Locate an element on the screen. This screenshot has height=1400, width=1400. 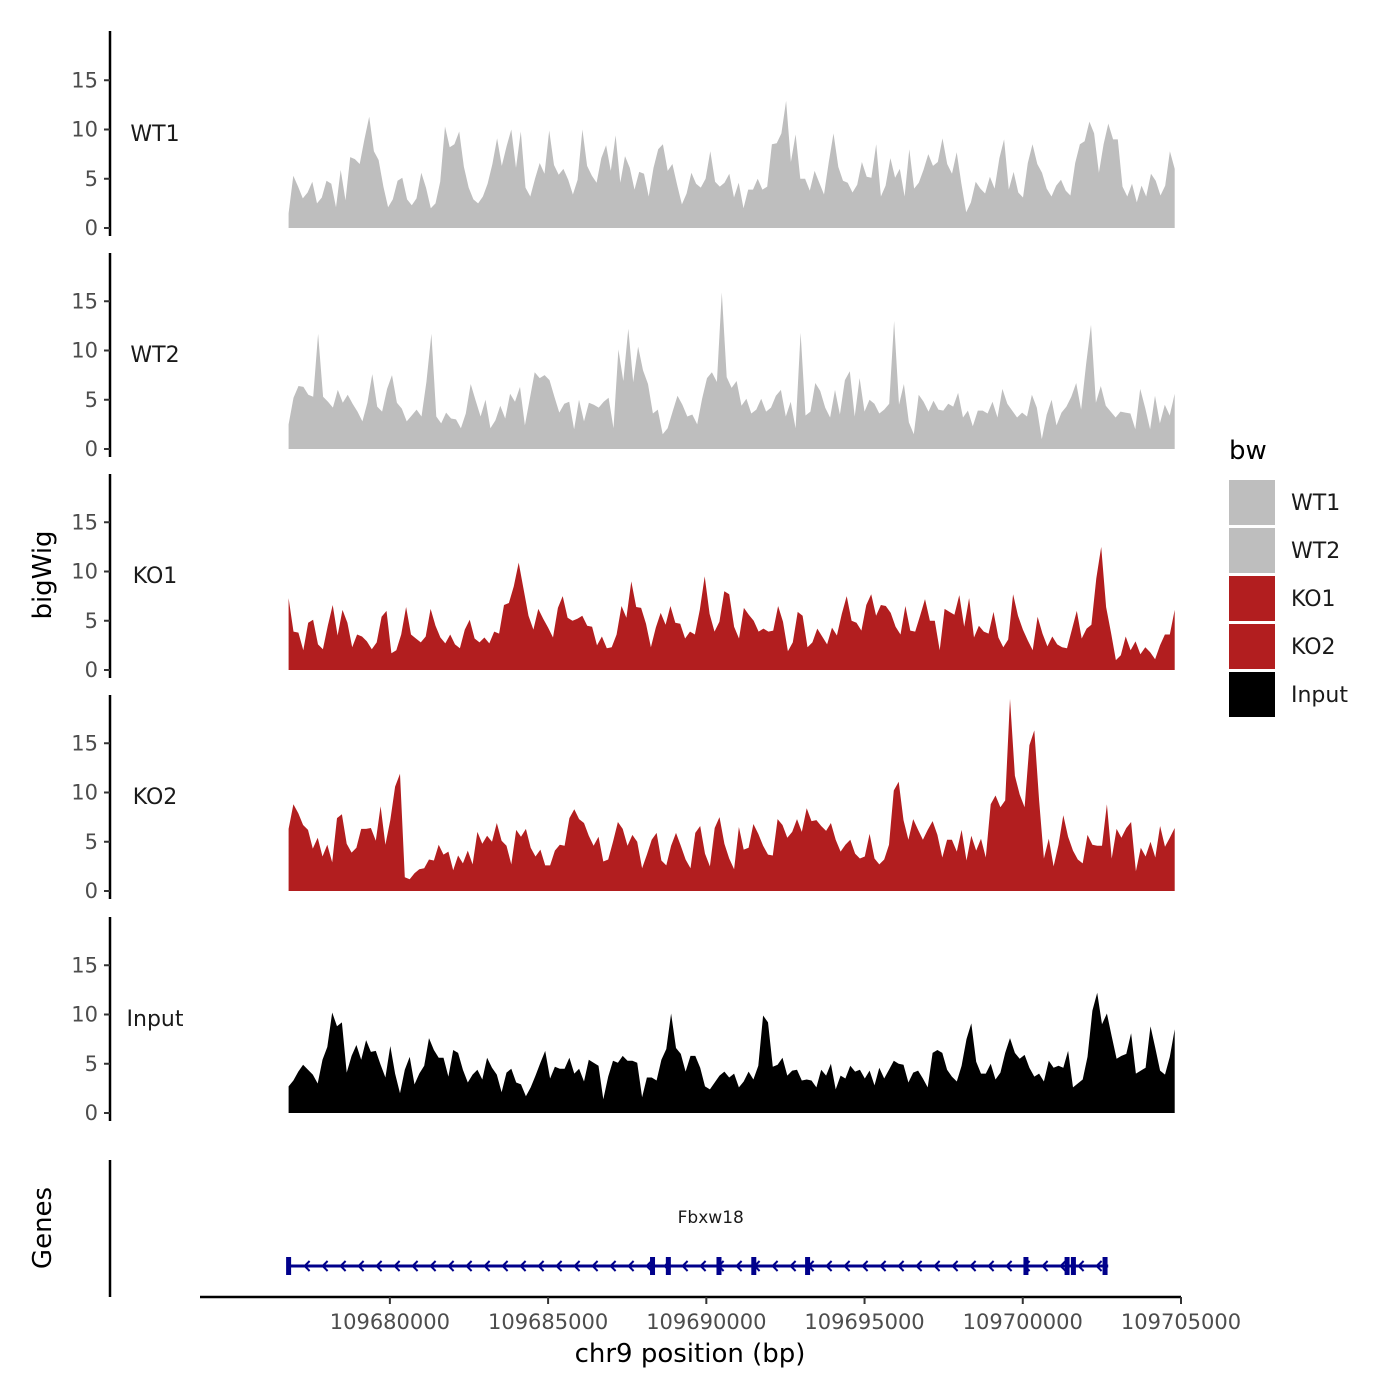
gene-name-label: Fbxw18 is located at coordinates (711, 1218).